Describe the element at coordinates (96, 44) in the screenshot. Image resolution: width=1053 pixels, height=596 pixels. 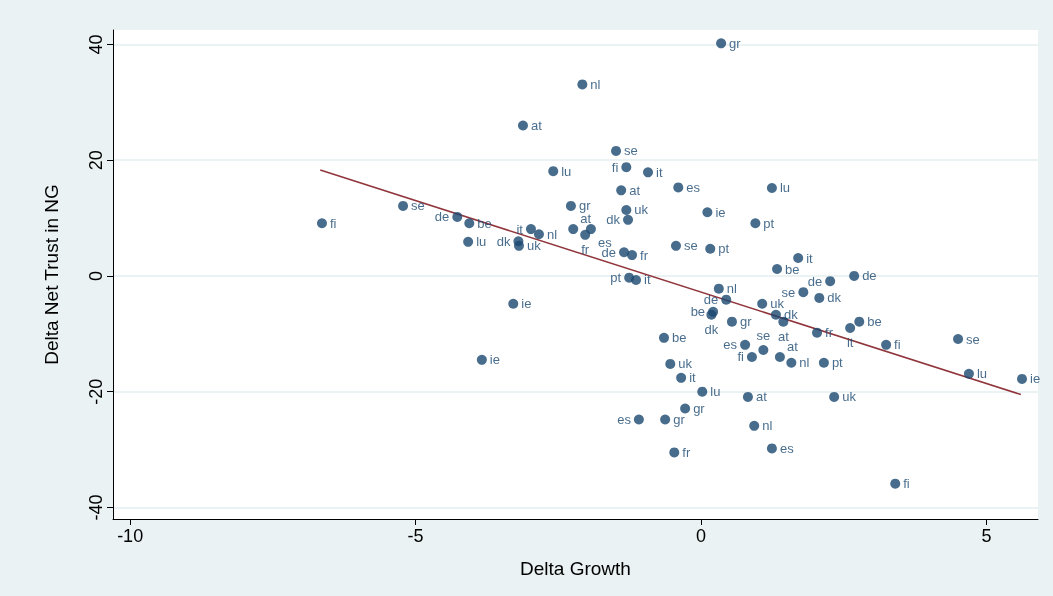
I see `y-tick-label: 40` at that location.